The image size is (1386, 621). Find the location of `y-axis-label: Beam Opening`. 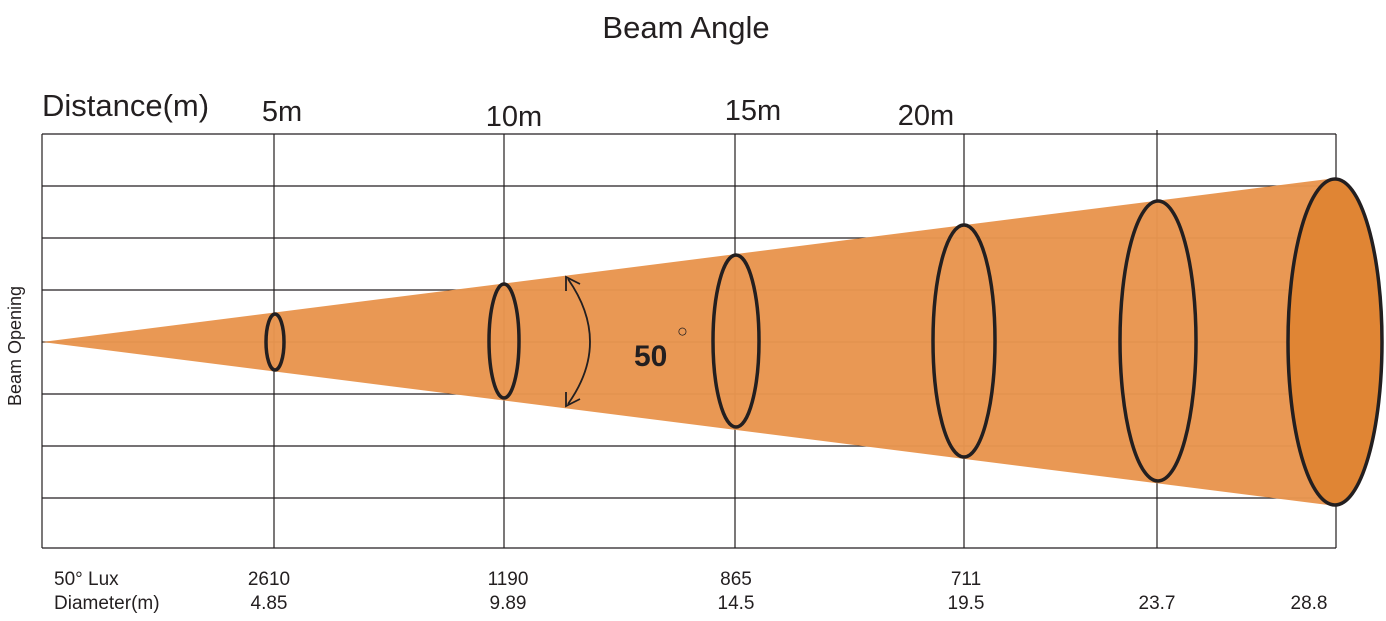

y-axis-label: Beam Opening is located at coordinates (15, 346).